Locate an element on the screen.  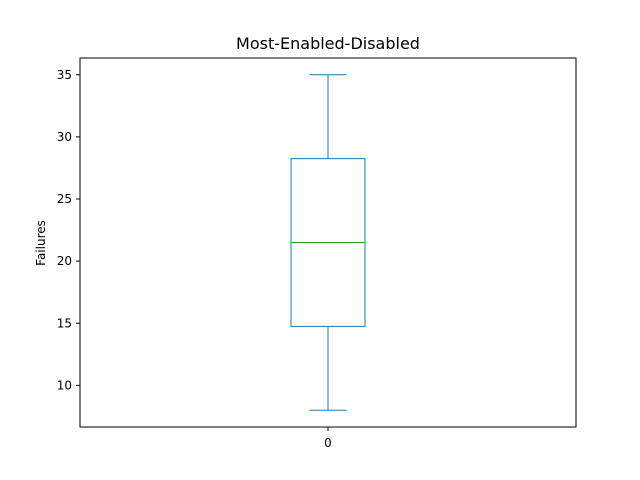
plot-area is located at coordinates (328, 242).